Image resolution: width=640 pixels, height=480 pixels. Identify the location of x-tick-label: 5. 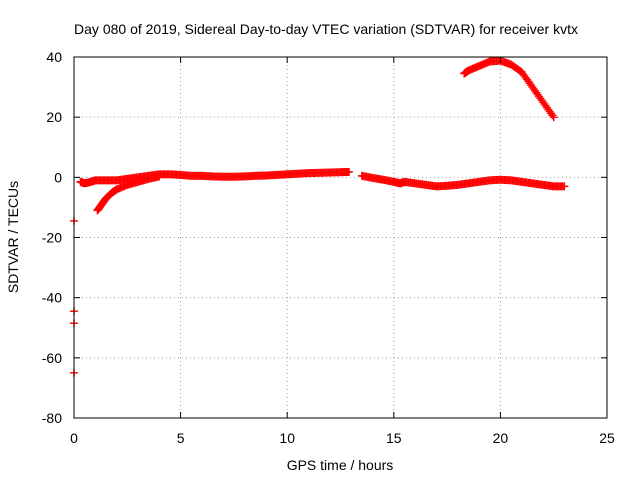
(181, 438).